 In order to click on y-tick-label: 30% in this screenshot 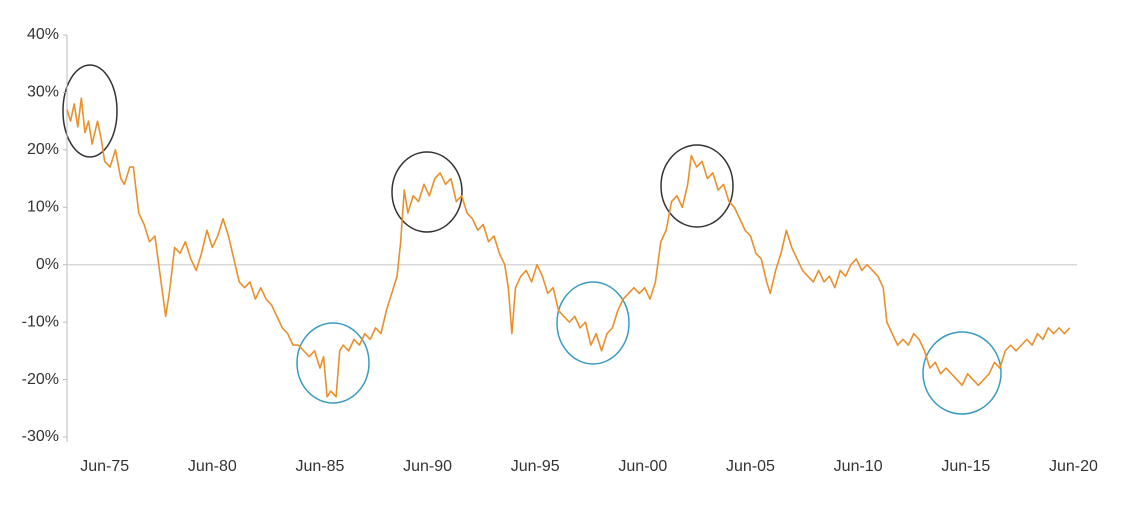, I will do `click(43, 92)`.